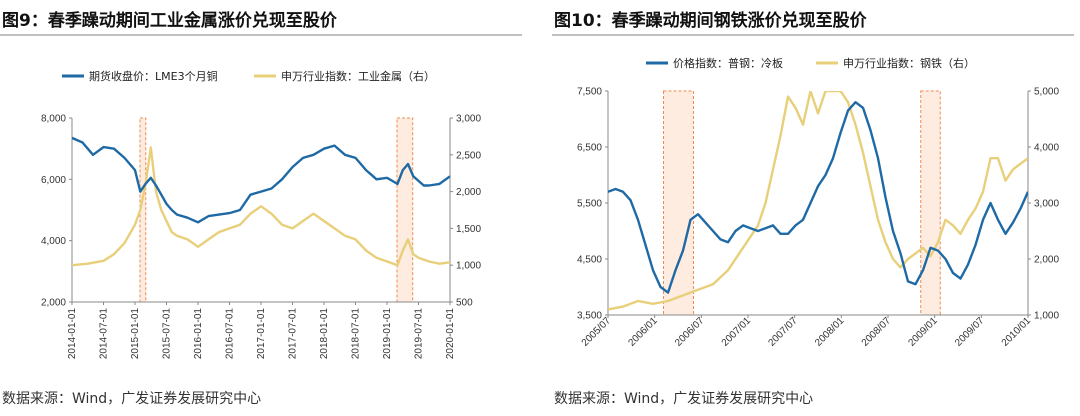 The width and height of the screenshot is (1080, 416). What do you see at coordinates (783, 332) in the screenshot?
I see `x-tick-label: 2007/07` at bounding box center [783, 332].